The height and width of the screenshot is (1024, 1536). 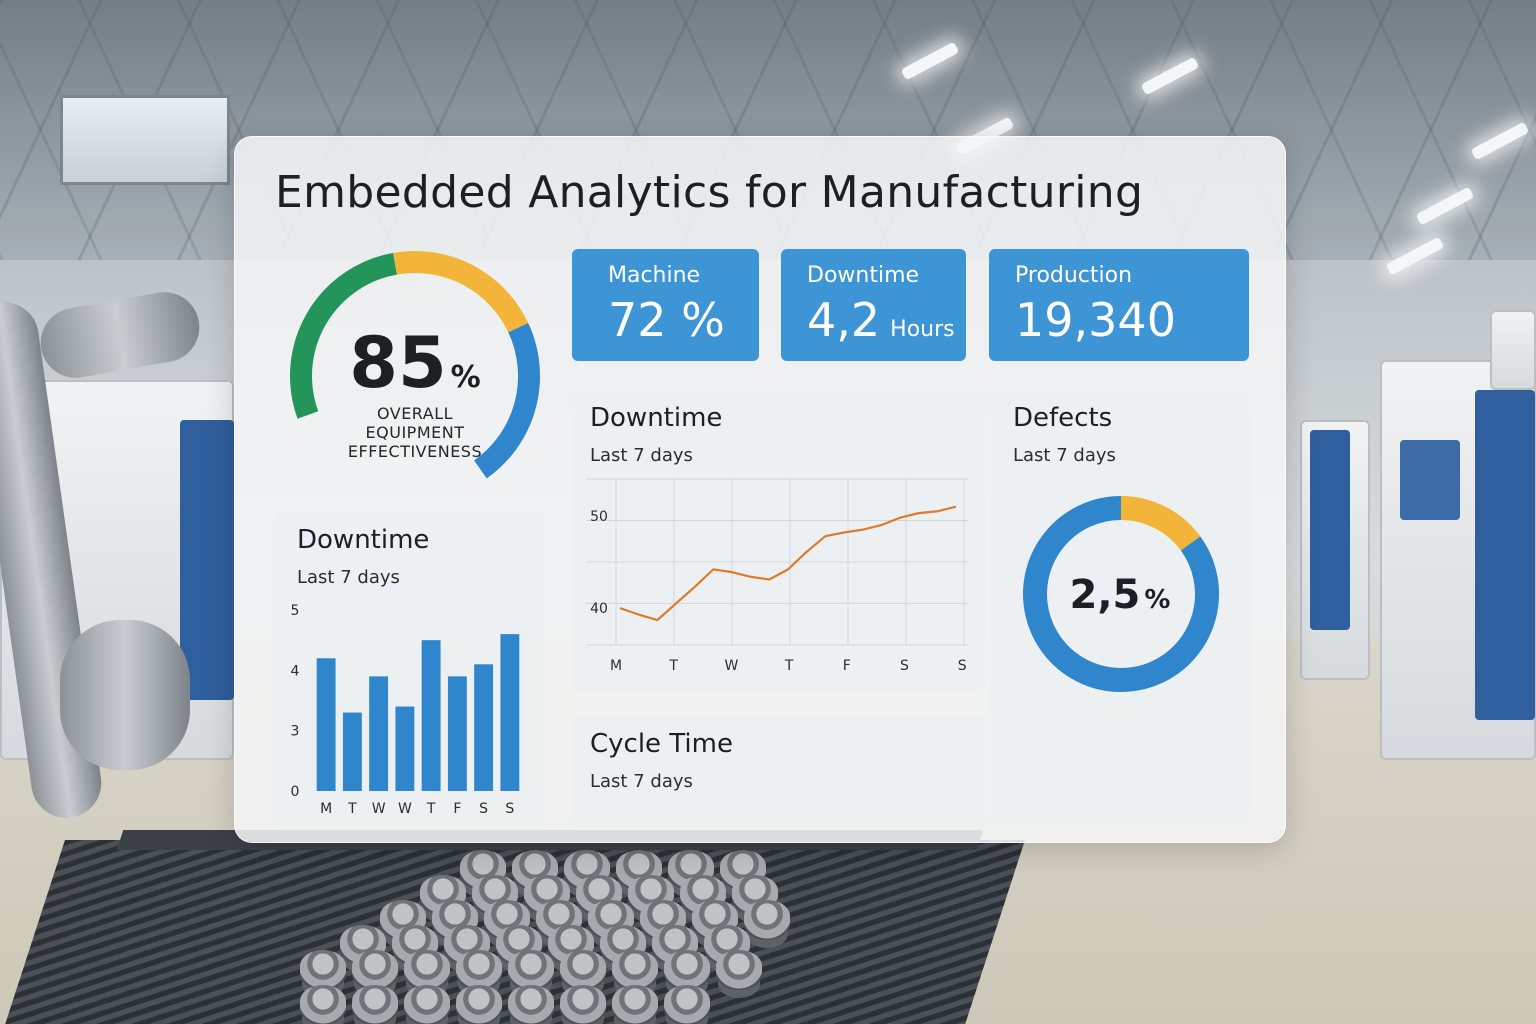 What do you see at coordinates (599, 609) in the screenshot?
I see `y-tick-label: 40` at bounding box center [599, 609].